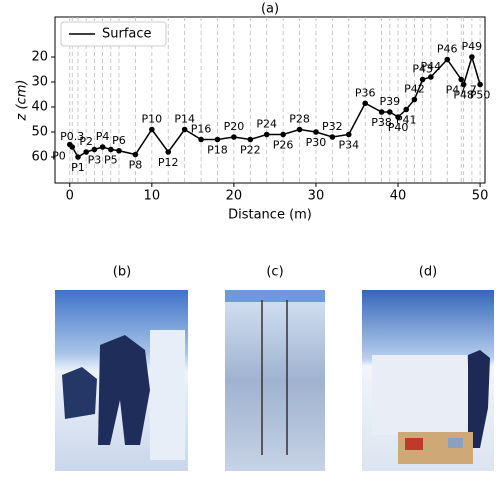  What do you see at coordinates (480, 95) in the screenshot?
I see `point-label: P50` at bounding box center [480, 95].